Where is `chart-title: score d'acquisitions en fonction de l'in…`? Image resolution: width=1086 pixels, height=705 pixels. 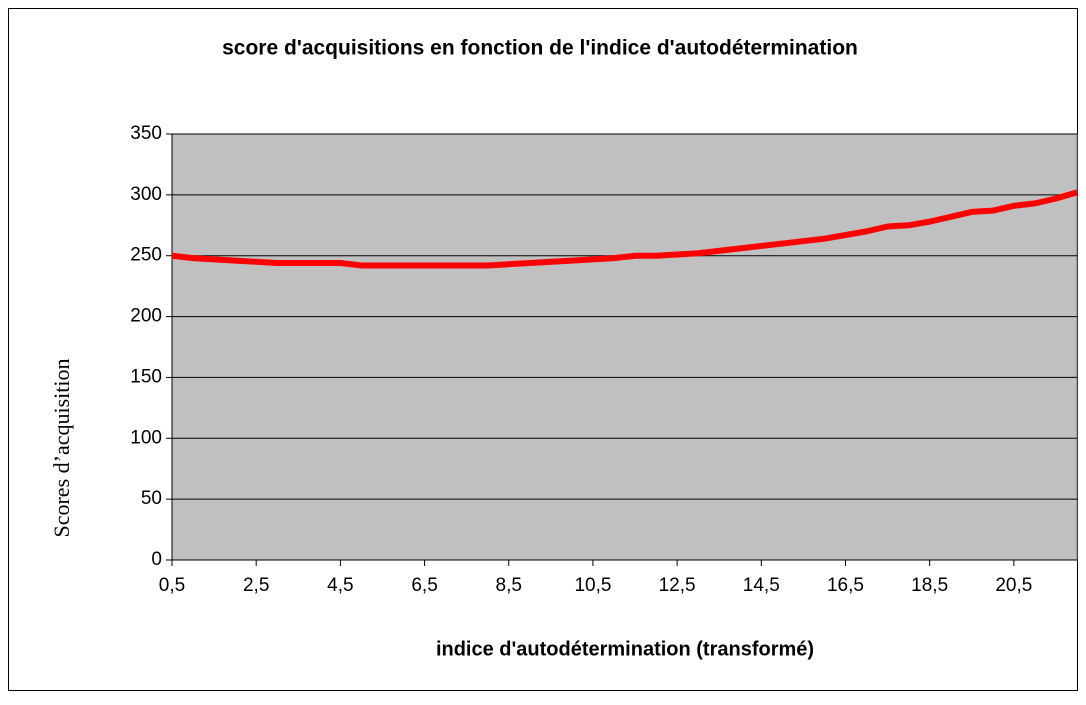
chart-title: score d'acquisitions en fonction de l'in… is located at coordinates (540, 48).